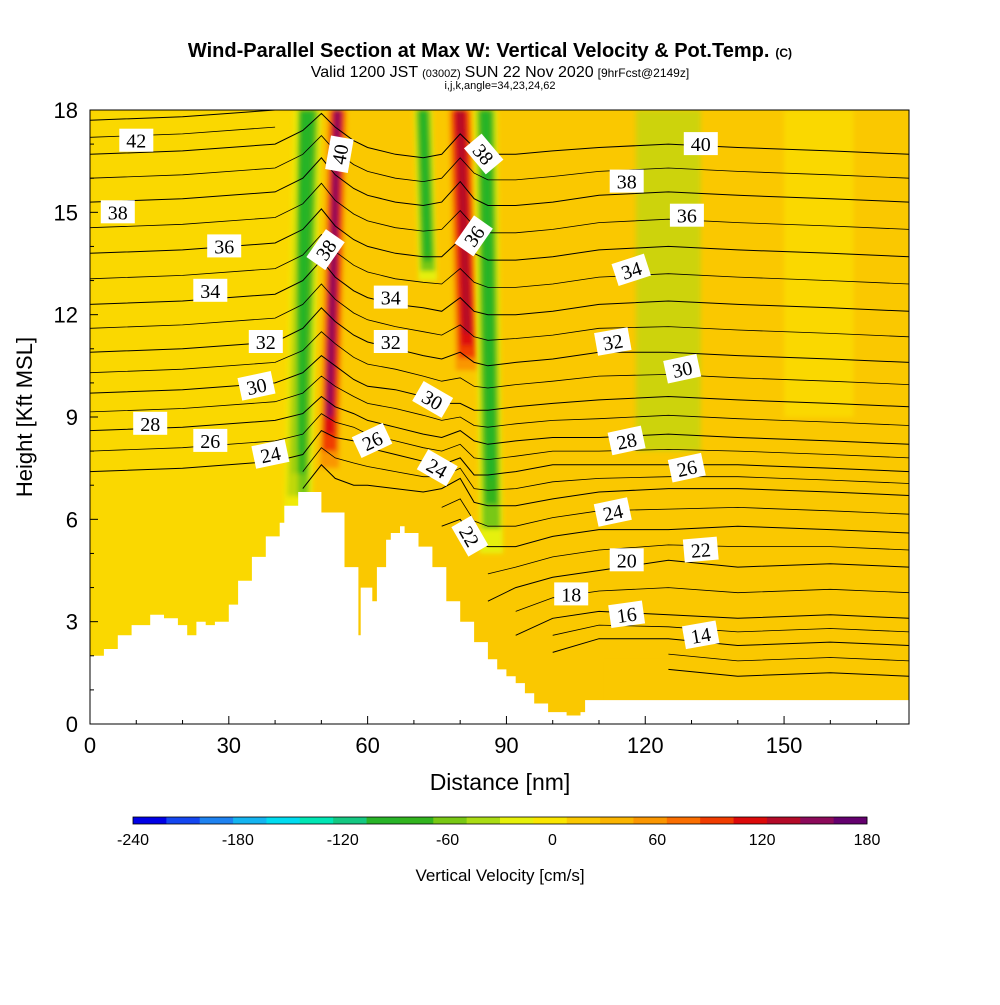 Image resolution: width=1000 pixels, height=1005 pixels. I want to click on velocity-band, so click(333, 263).